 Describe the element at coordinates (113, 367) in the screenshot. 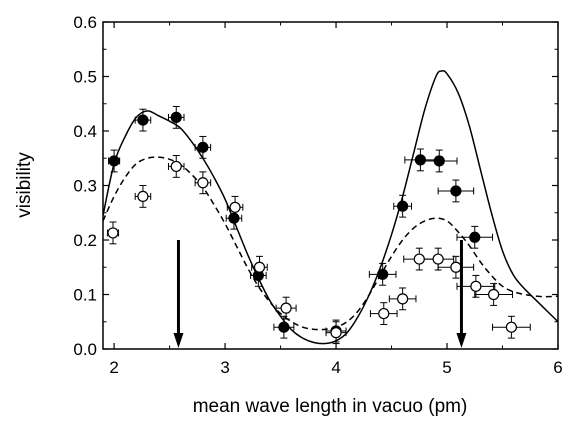

I see `x-tick-label: 2` at that location.